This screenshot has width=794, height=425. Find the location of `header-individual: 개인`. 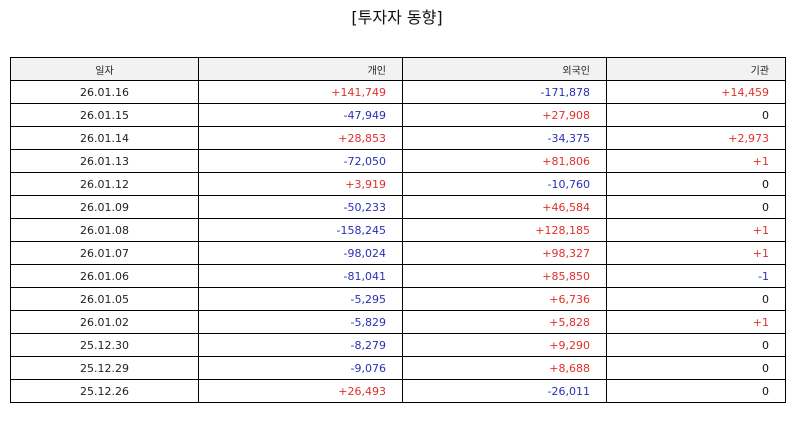

header-individual: 개인 is located at coordinates (300, 69).